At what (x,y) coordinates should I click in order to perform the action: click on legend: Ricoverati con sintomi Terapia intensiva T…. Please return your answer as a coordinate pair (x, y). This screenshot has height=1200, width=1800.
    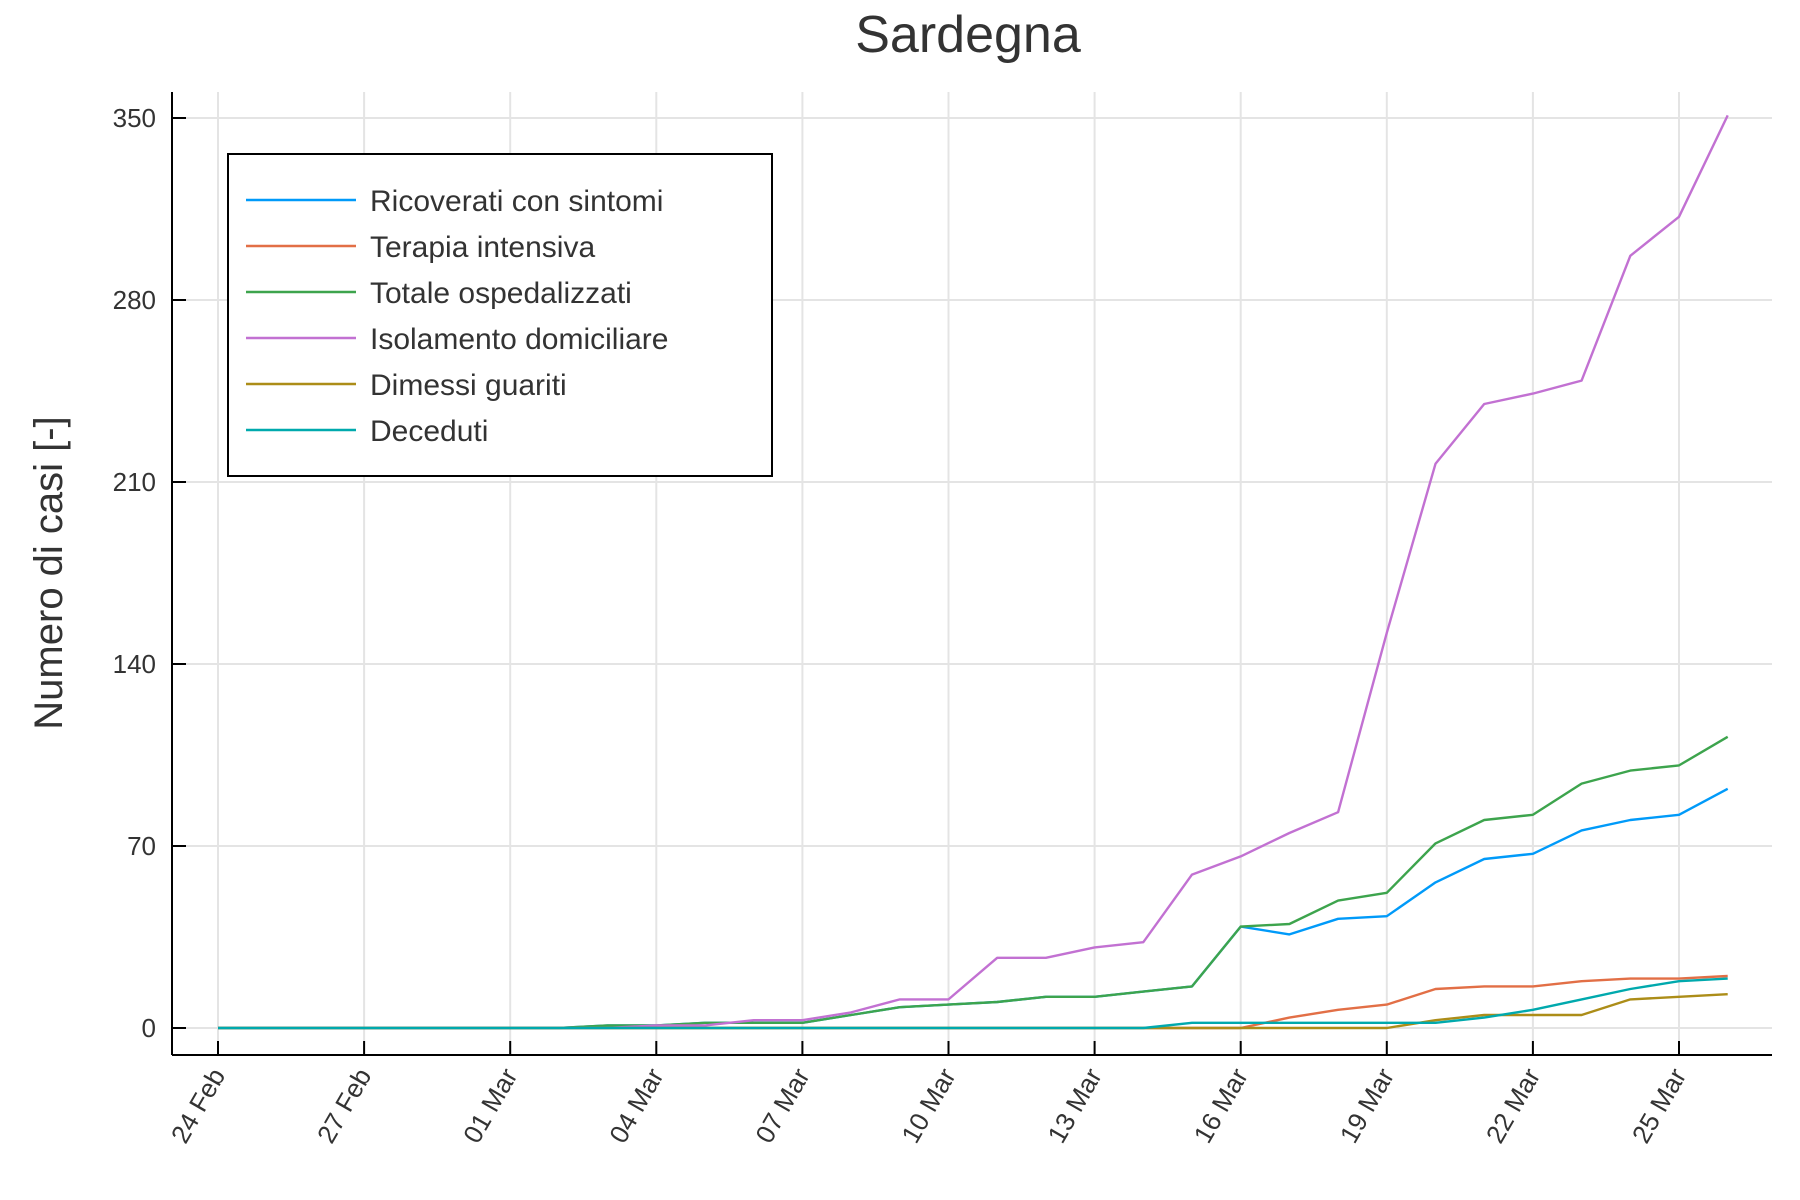
    Looking at the image, I should click on (500, 315).